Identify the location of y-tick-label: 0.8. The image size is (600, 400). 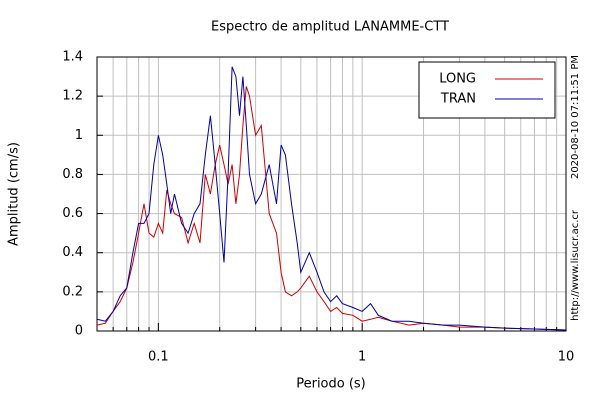
(72, 174).